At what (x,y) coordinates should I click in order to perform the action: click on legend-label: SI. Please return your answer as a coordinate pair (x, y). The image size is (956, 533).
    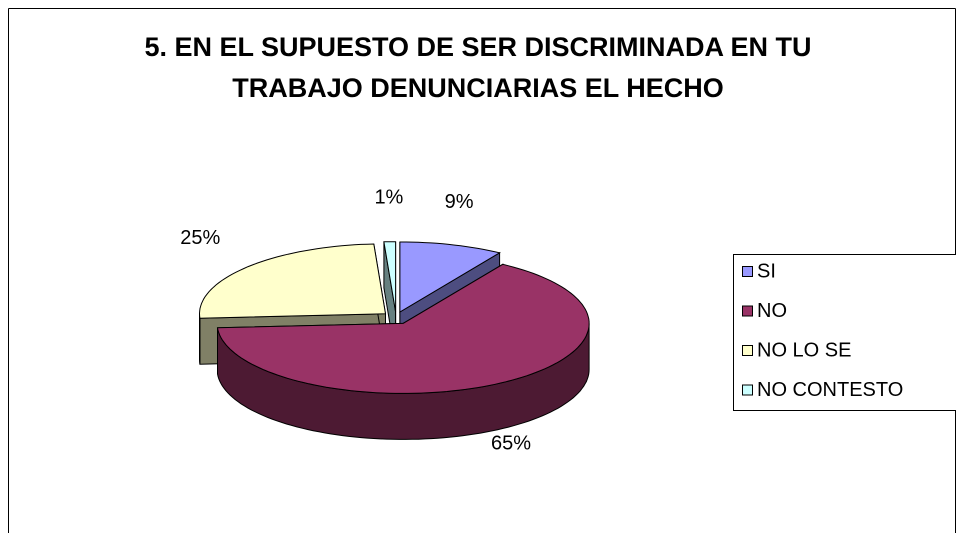
    Looking at the image, I should click on (766, 271).